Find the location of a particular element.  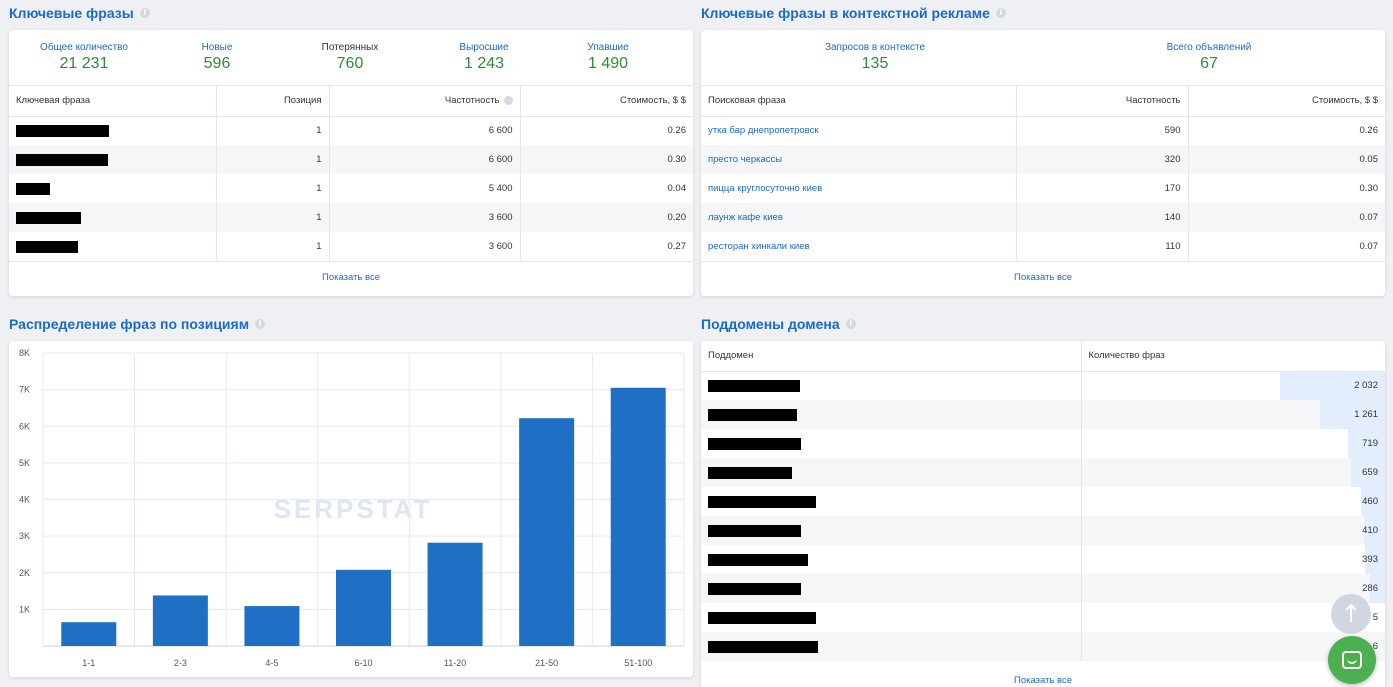

y-tick-label: 3K is located at coordinates (24, 536).